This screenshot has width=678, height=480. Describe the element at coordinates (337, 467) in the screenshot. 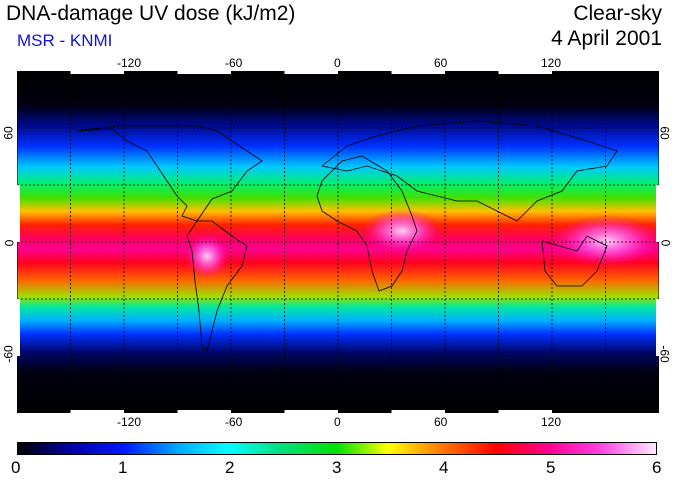

I see `colorbar-label: 3` at that location.